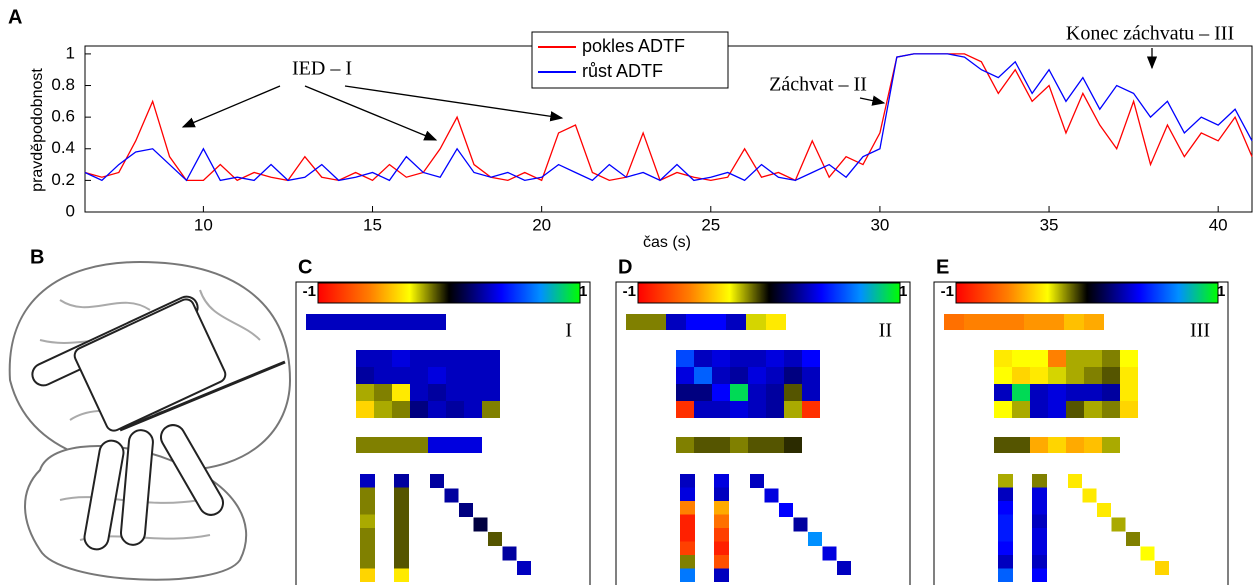  Describe the element at coordinates (879, 224) in the screenshot. I see `x-tick-label: 30` at that location.